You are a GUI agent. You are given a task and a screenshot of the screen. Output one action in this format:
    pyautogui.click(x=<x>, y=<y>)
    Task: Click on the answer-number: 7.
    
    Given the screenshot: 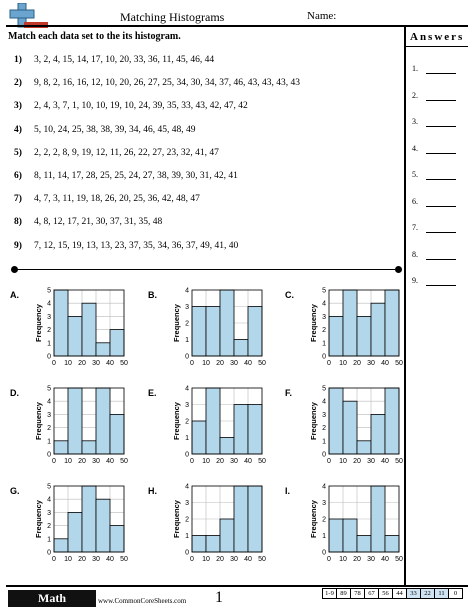 What is the action you would take?
    pyautogui.click(x=415, y=227)
    